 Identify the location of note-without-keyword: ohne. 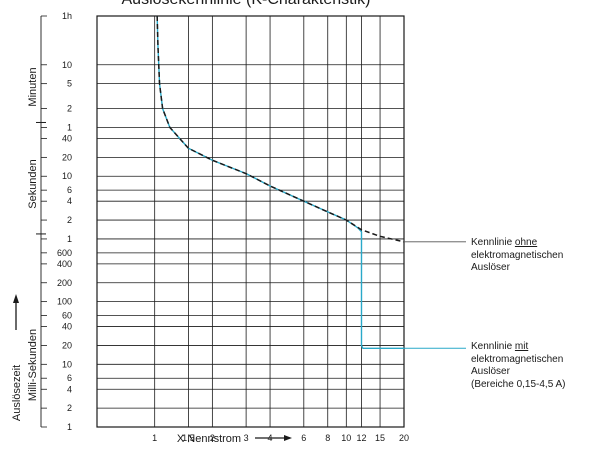
(526, 242).